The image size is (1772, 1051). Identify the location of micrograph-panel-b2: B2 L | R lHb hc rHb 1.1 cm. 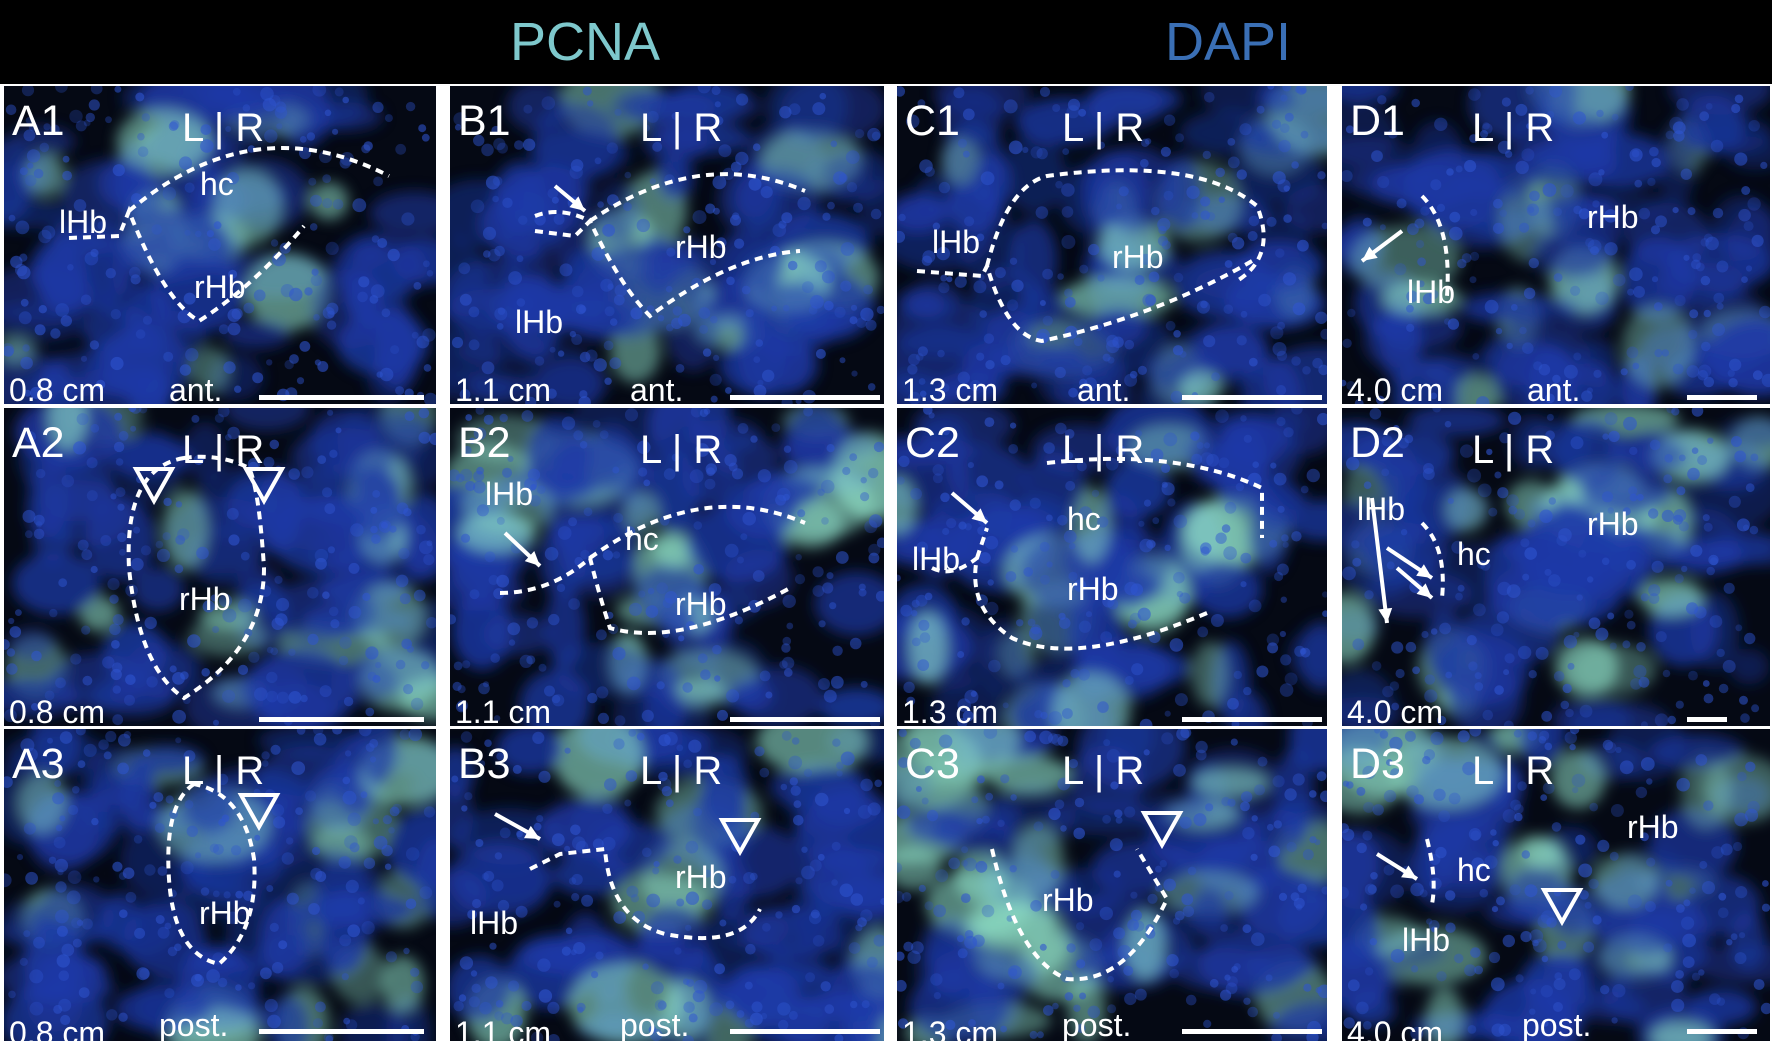
(667, 567).